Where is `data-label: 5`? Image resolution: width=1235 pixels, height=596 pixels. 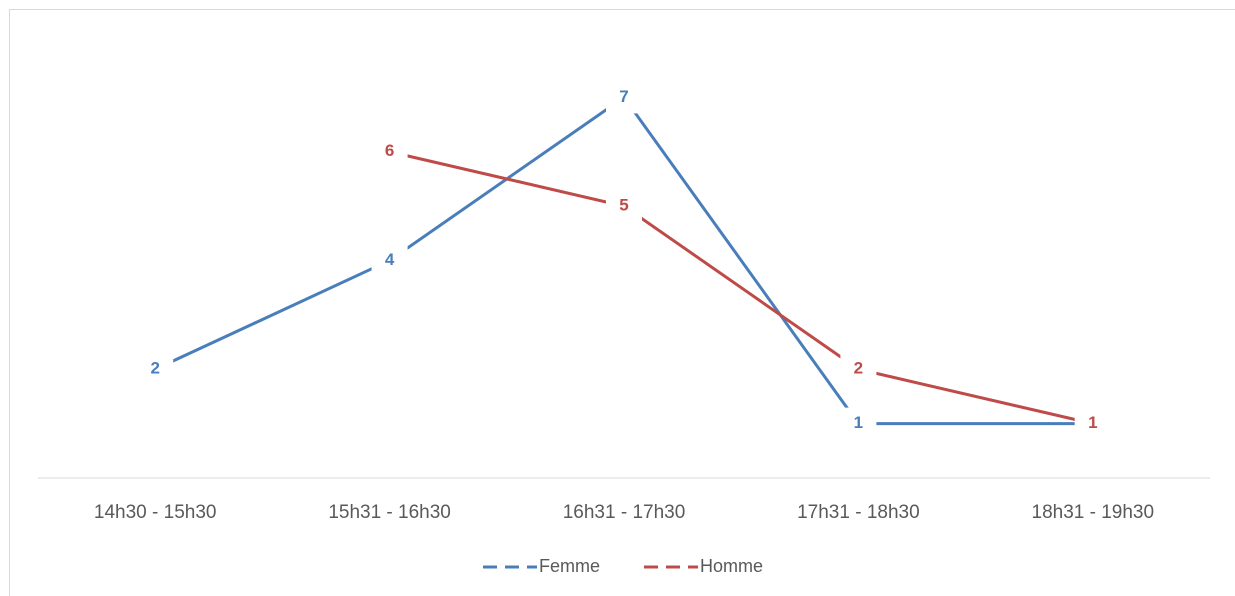 data-label: 5 is located at coordinates (623, 205).